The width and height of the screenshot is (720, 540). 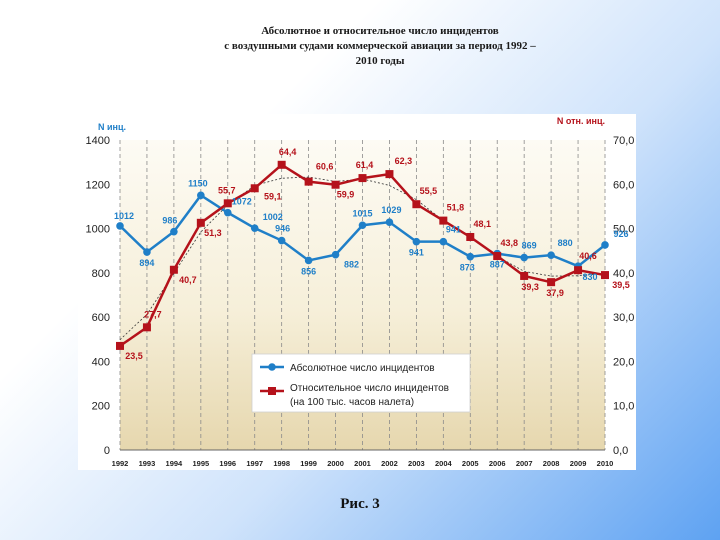 What do you see at coordinates (282, 229) in the screenshot?
I see `data-label-absolute: 946` at bounding box center [282, 229].